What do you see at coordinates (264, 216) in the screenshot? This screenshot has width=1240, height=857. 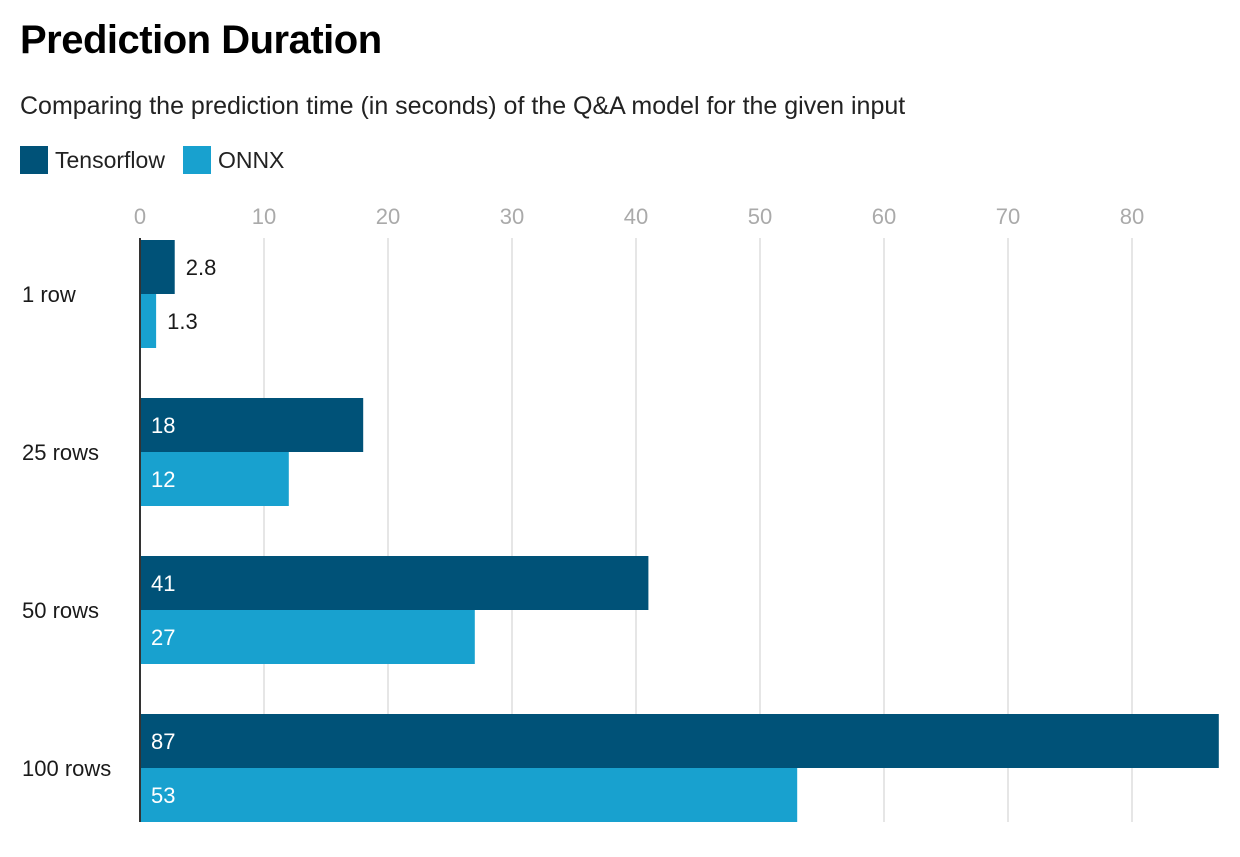 I see `x-tick-label-10: 10` at bounding box center [264, 216].